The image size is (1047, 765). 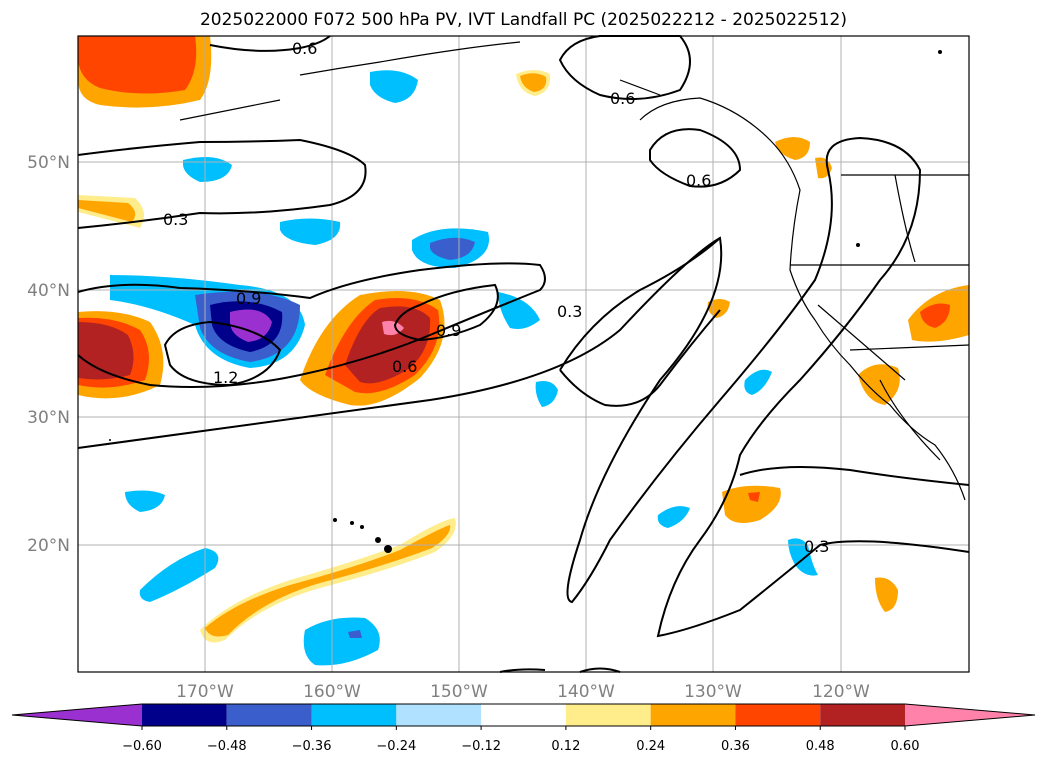 I want to click on colorbar-extend-low, so click(x=77, y=715).